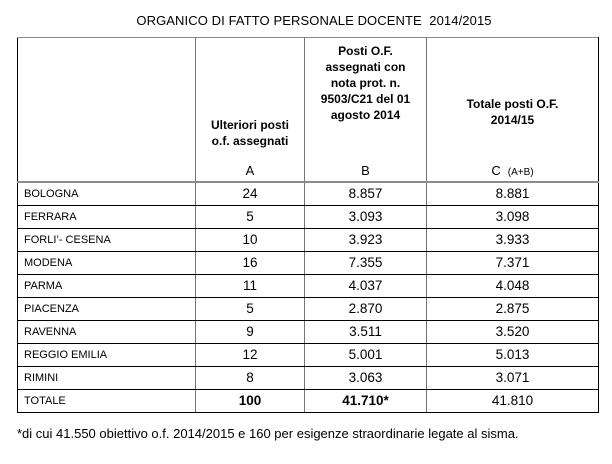  Describe the element at coordinates (250, 193) in the screenshot. I see `value-a: 24` at that location.